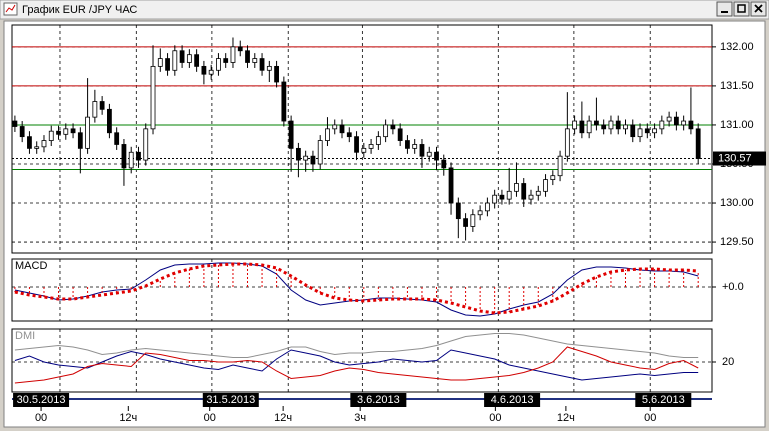 This screenshot has height=431, width=769. What do you see at coordinates (737, 47) in the screenshot?
I see `y-tick-label: 132.00` at bounding box center [737, 47].